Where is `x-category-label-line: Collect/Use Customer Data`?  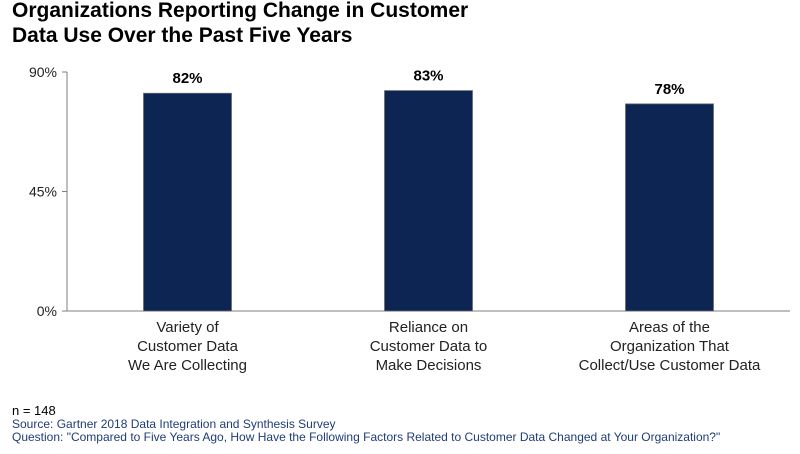 x-category-label-line: Collect/Use Customer Data is located at coordinates (669, 365).